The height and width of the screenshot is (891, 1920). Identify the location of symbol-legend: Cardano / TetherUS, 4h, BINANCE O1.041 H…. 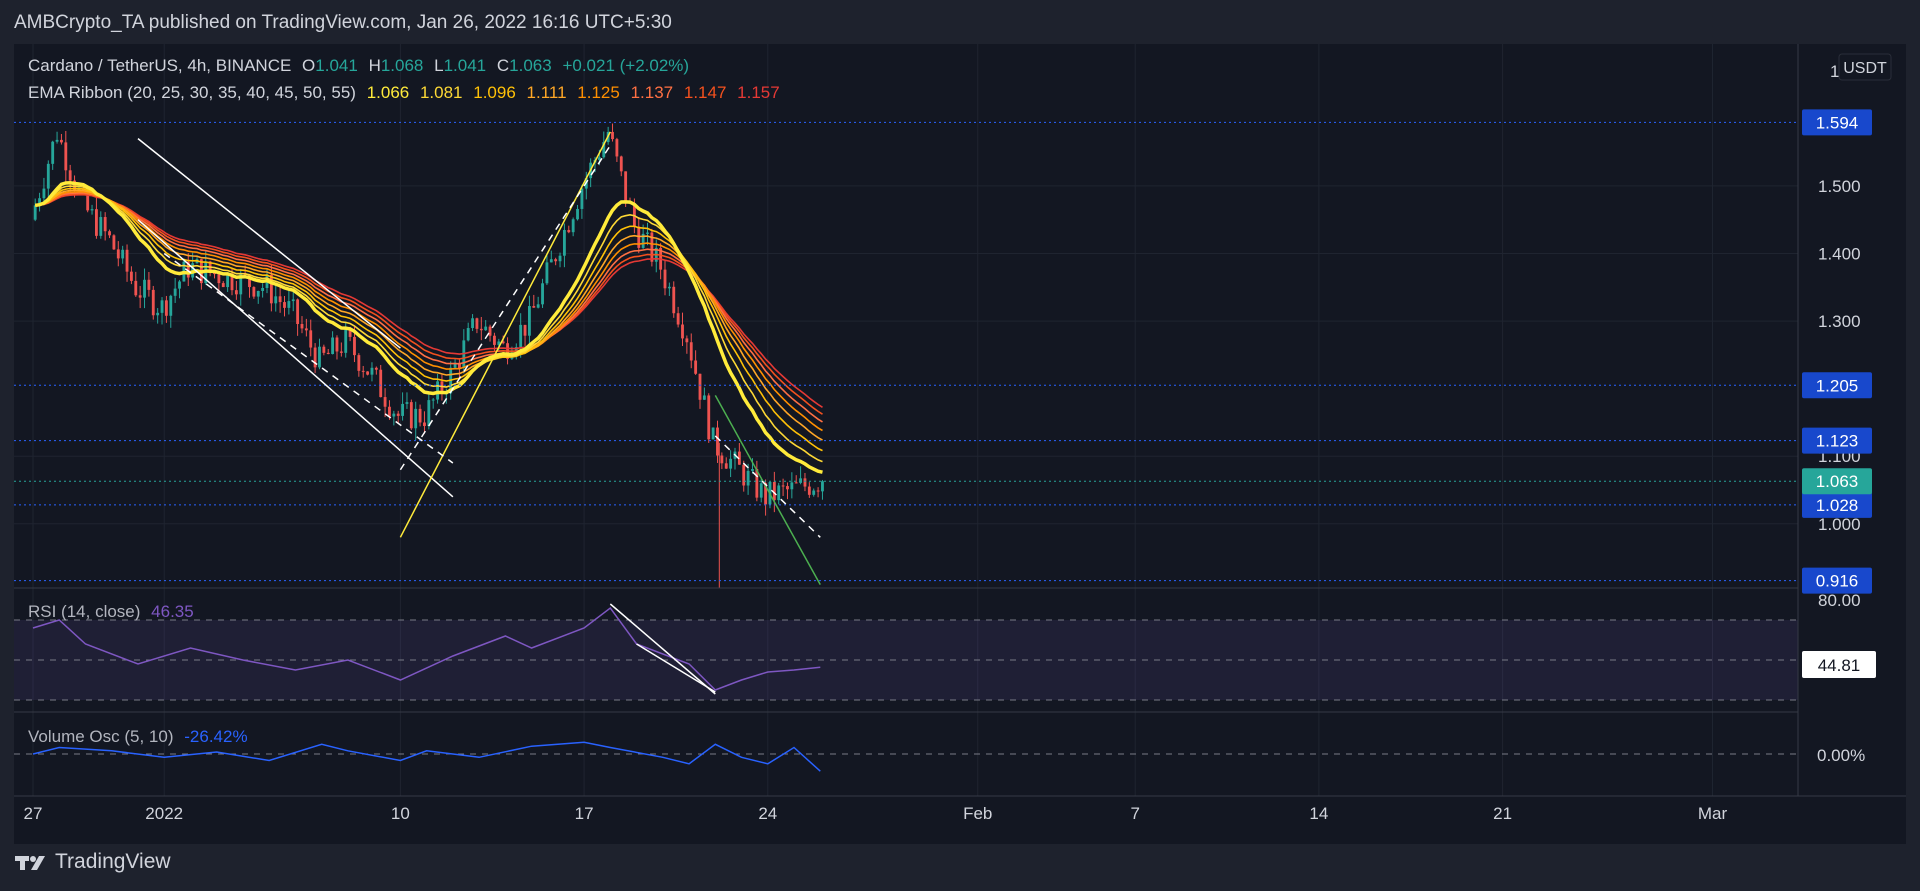
(358, 66).